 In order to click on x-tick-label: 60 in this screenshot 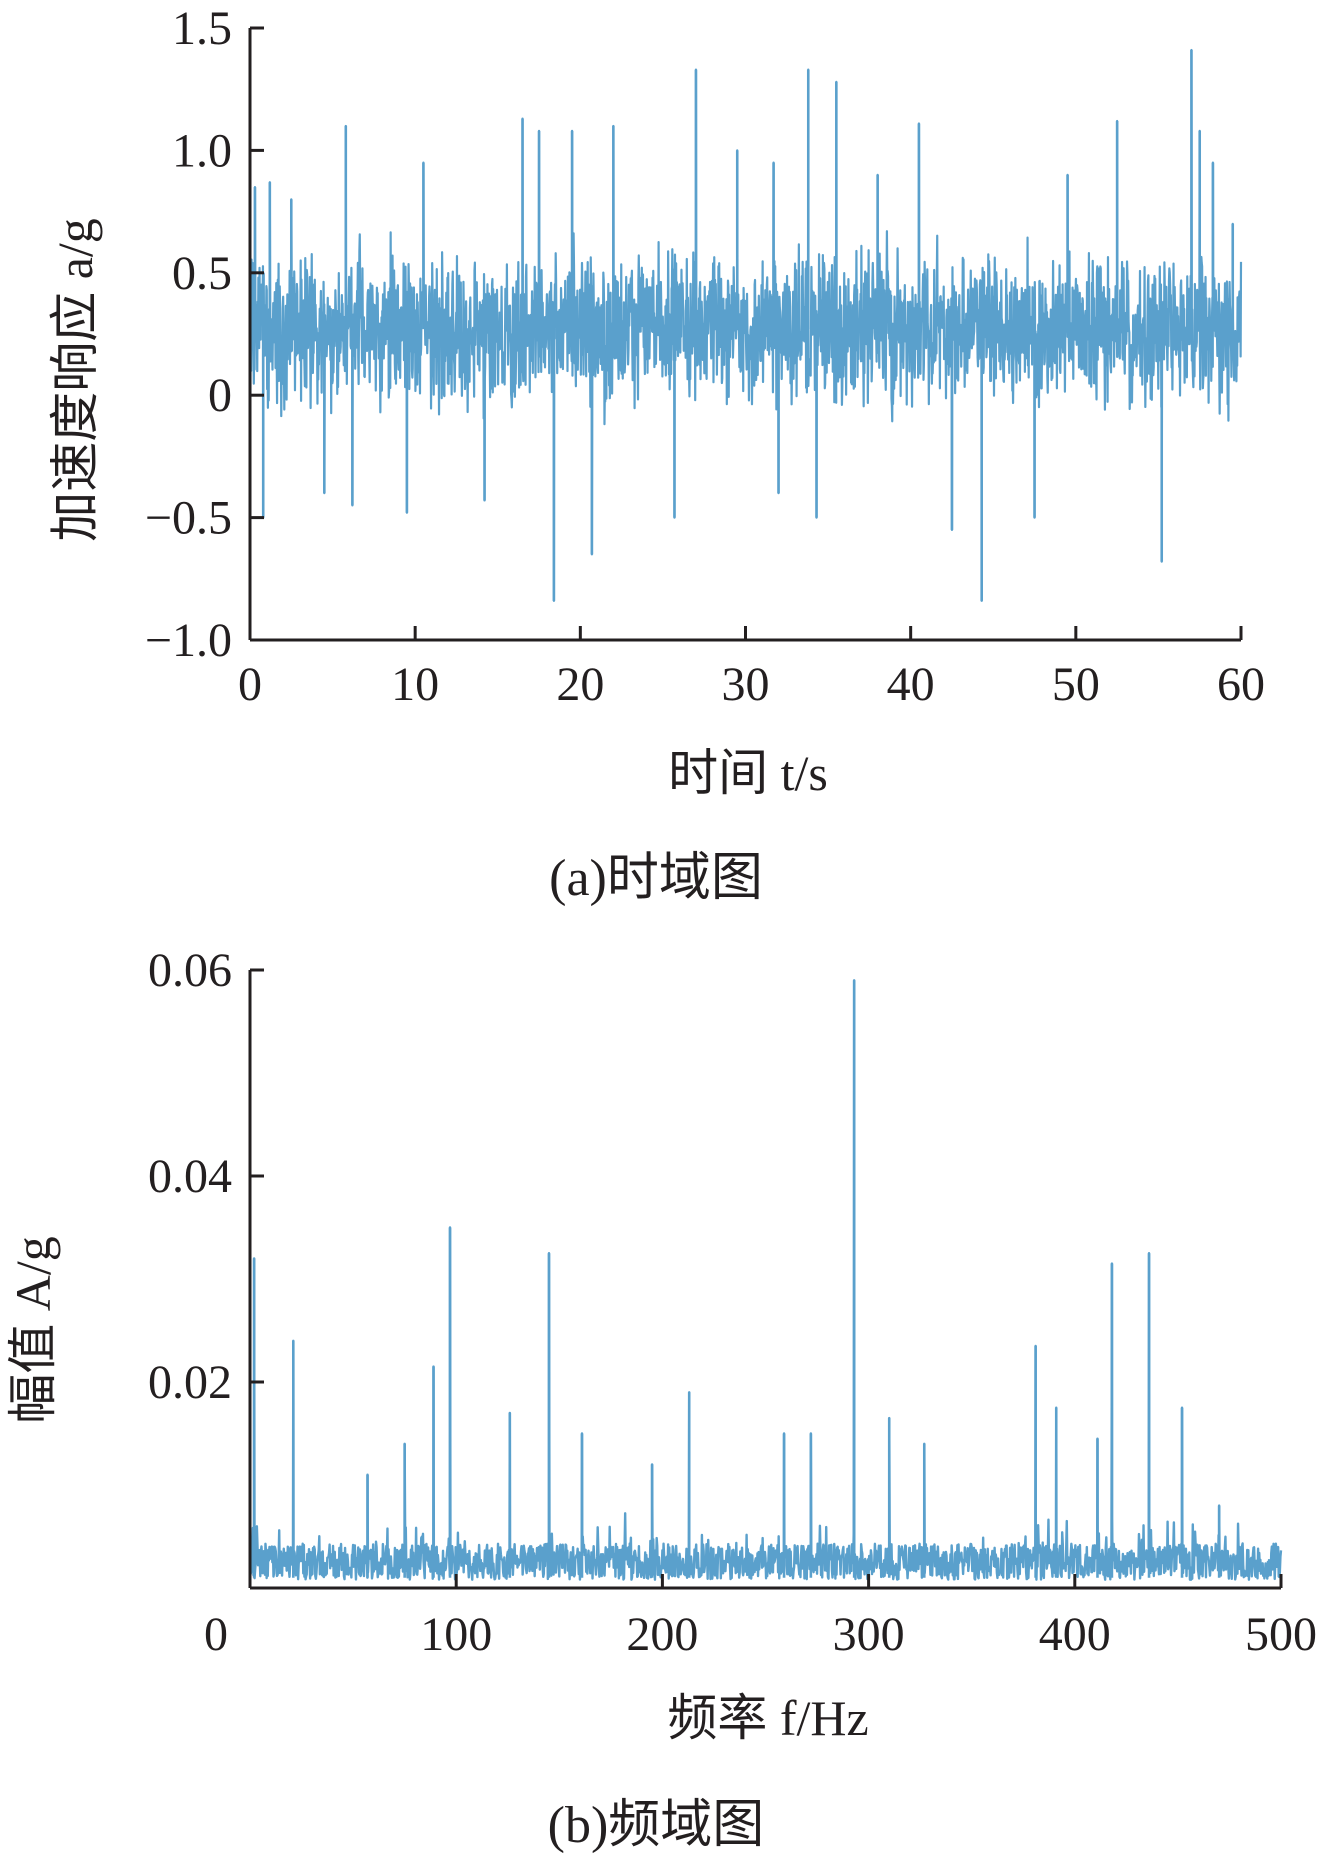, I will do `click(1241, 684)`.